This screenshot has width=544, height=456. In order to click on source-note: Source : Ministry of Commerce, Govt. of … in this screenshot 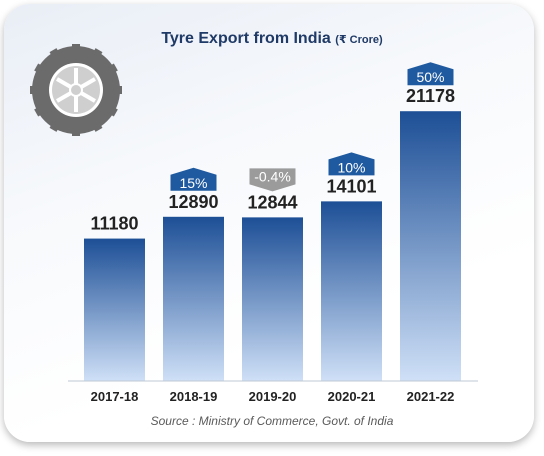, I will do `click(272, 421)`.